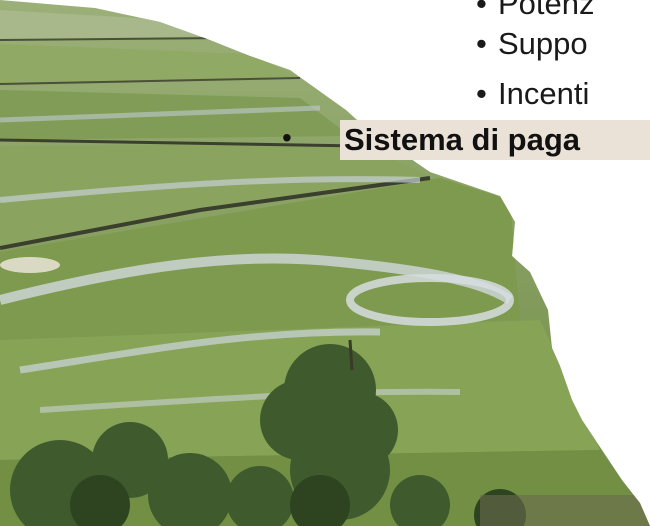  I want to click on bullet-text: Incenti, so click(544, 93).